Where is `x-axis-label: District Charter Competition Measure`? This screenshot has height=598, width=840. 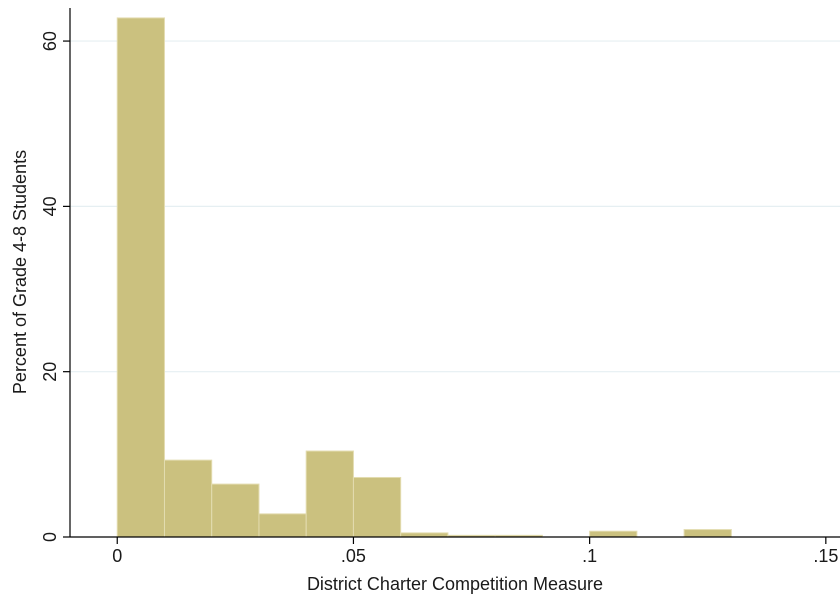
x-axis-label: District Charter Competition Measure is located at coordinates (455, 584).